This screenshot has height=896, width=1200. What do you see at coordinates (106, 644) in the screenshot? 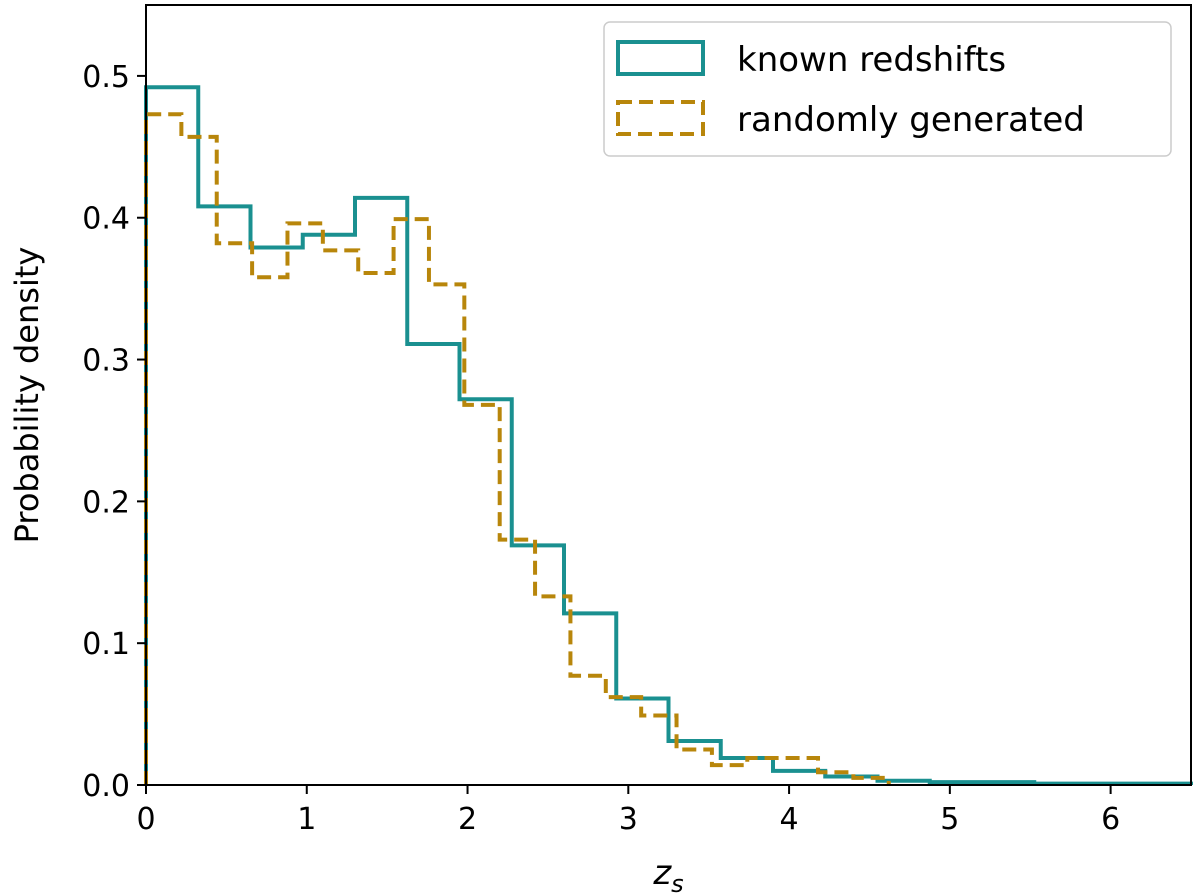
I see `y-tick-label: 0.1` at bounding box center [106, 644].